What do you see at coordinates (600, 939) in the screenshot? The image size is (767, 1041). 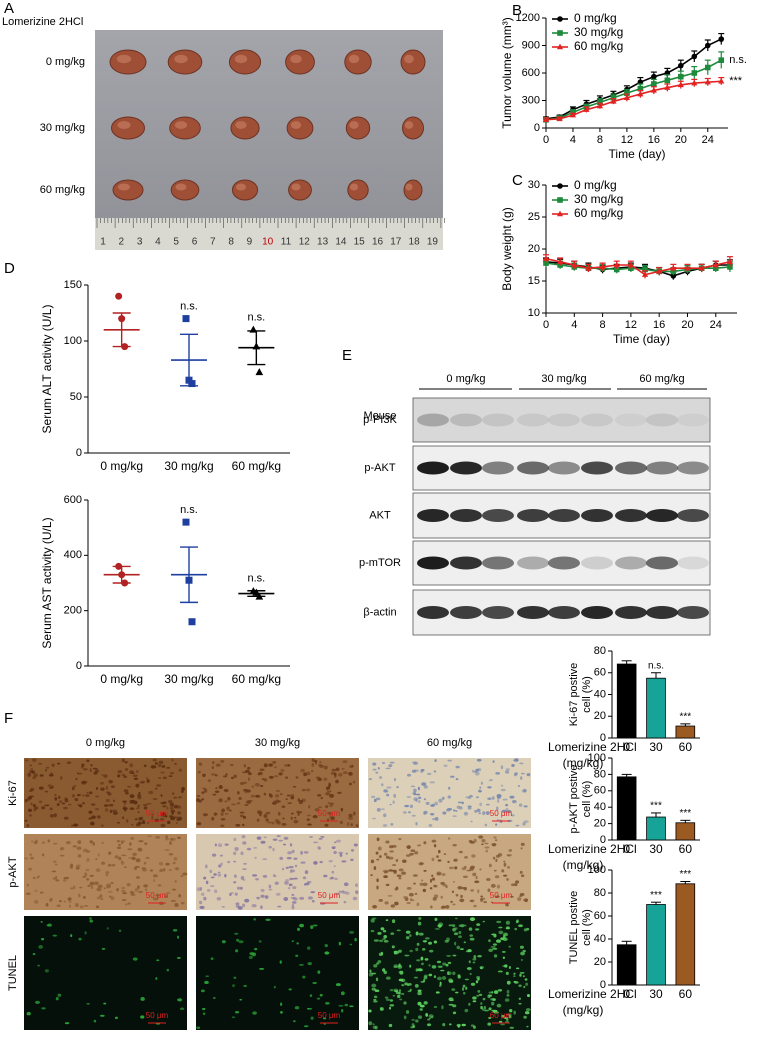 I see `y-tick-label: 40` at bounding box center [600, 939].